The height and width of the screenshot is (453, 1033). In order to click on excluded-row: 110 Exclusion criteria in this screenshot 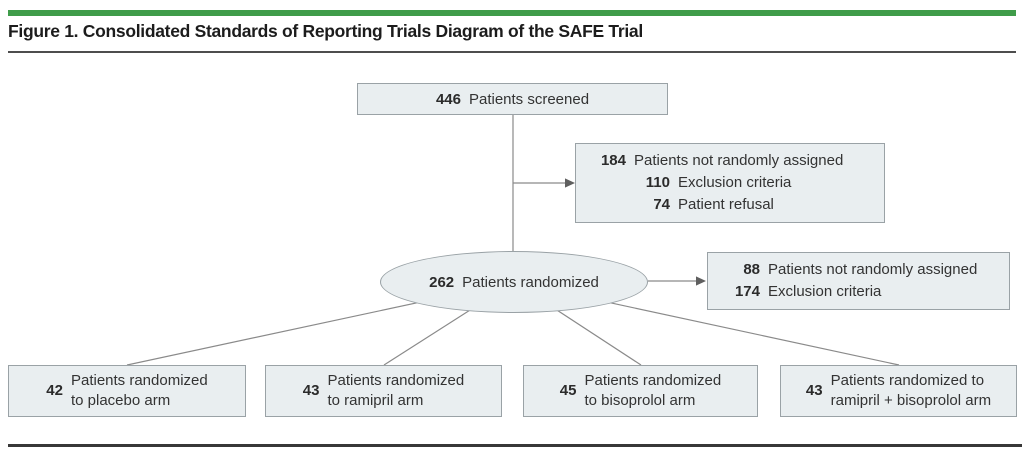, I will do `click(737, 183)`.